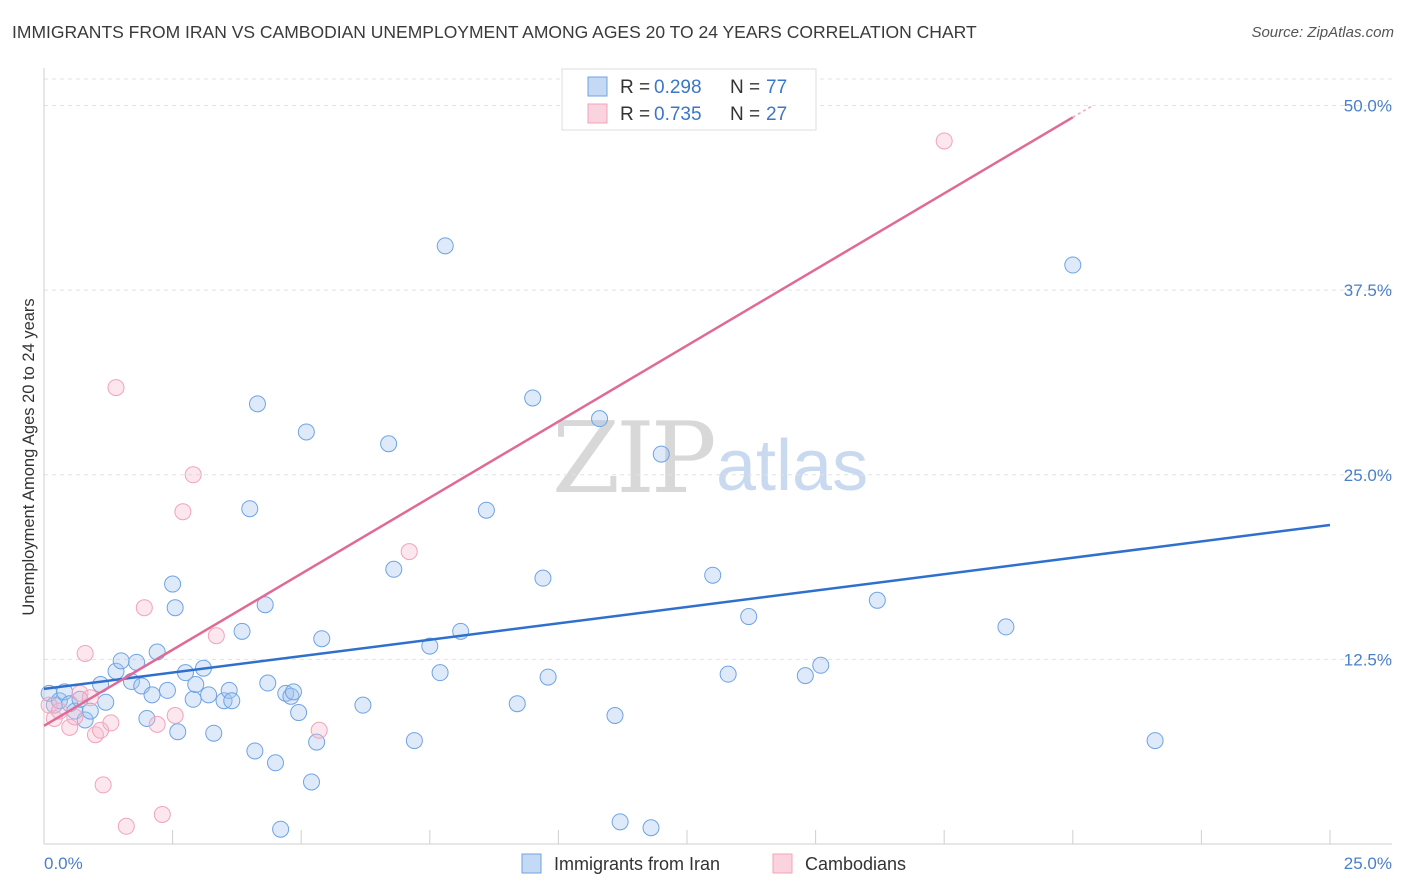 The image size is (1406, 892). I want to click on x-tick-marks, so click(687, 837).